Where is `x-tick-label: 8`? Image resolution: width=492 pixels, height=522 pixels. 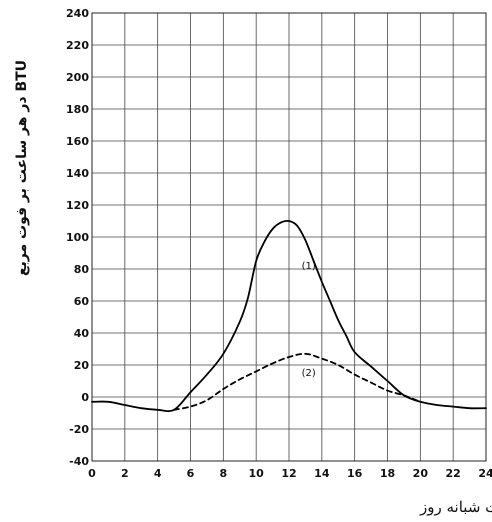
x-tick-label: 8 is located at coordinates (224, 473).